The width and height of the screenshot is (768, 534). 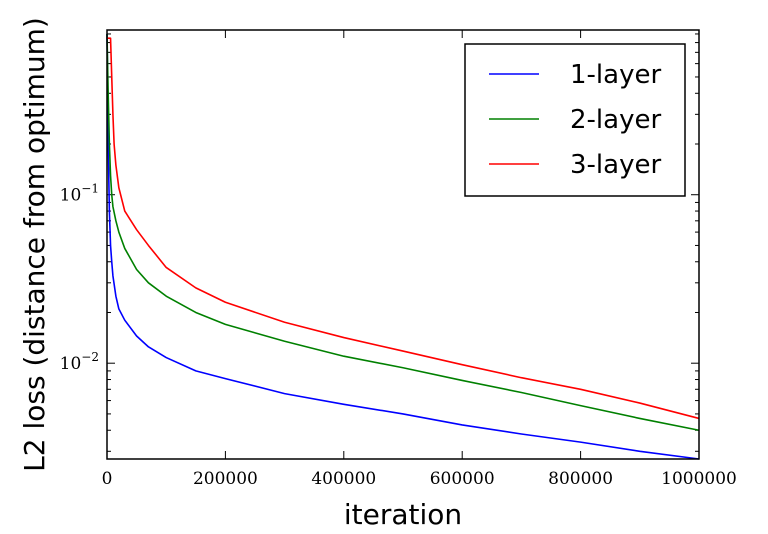 I want to click on y-tick-label-exponent: −1, so click(x=90, y=189).